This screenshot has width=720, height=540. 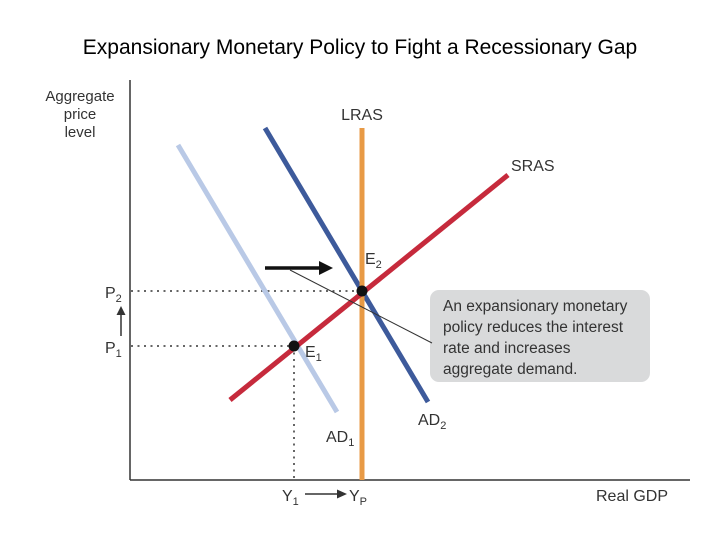 I want to click on annotation-line-3: rate and increases, so click(x=507, y=348).